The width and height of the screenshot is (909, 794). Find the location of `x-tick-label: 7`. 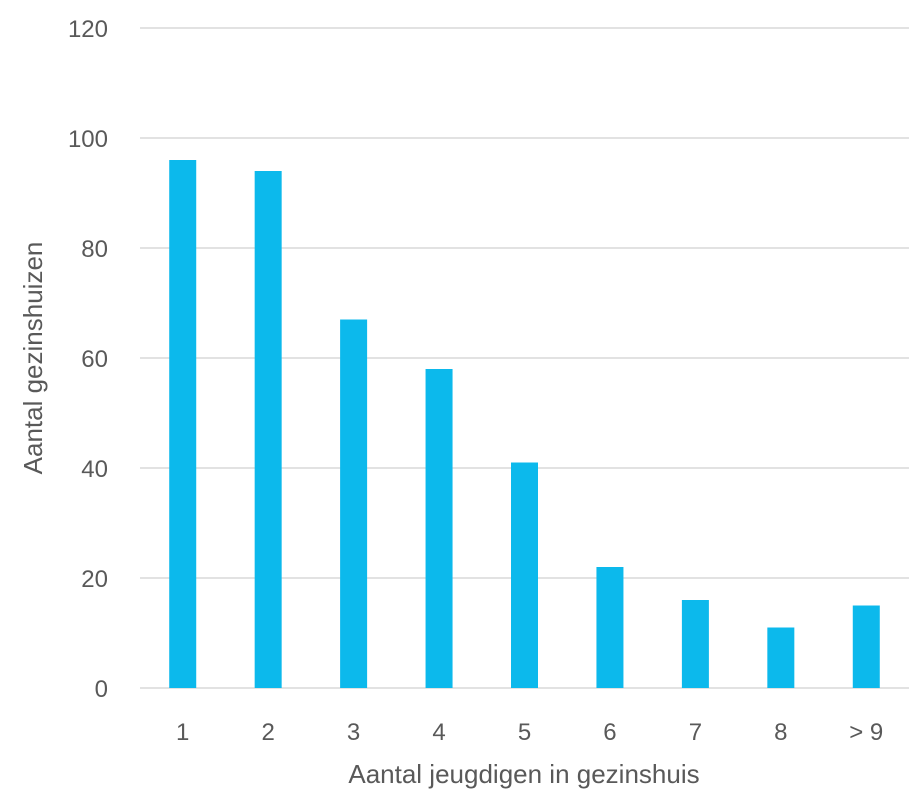

x-tick-label: 7 is located at coordinates (695, 732).